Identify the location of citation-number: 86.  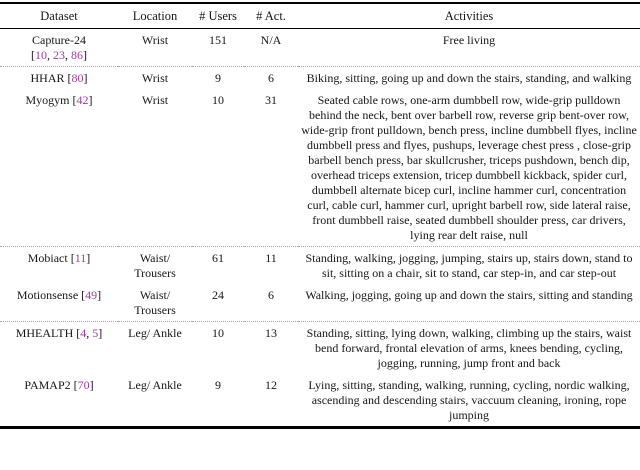
(77, 55).